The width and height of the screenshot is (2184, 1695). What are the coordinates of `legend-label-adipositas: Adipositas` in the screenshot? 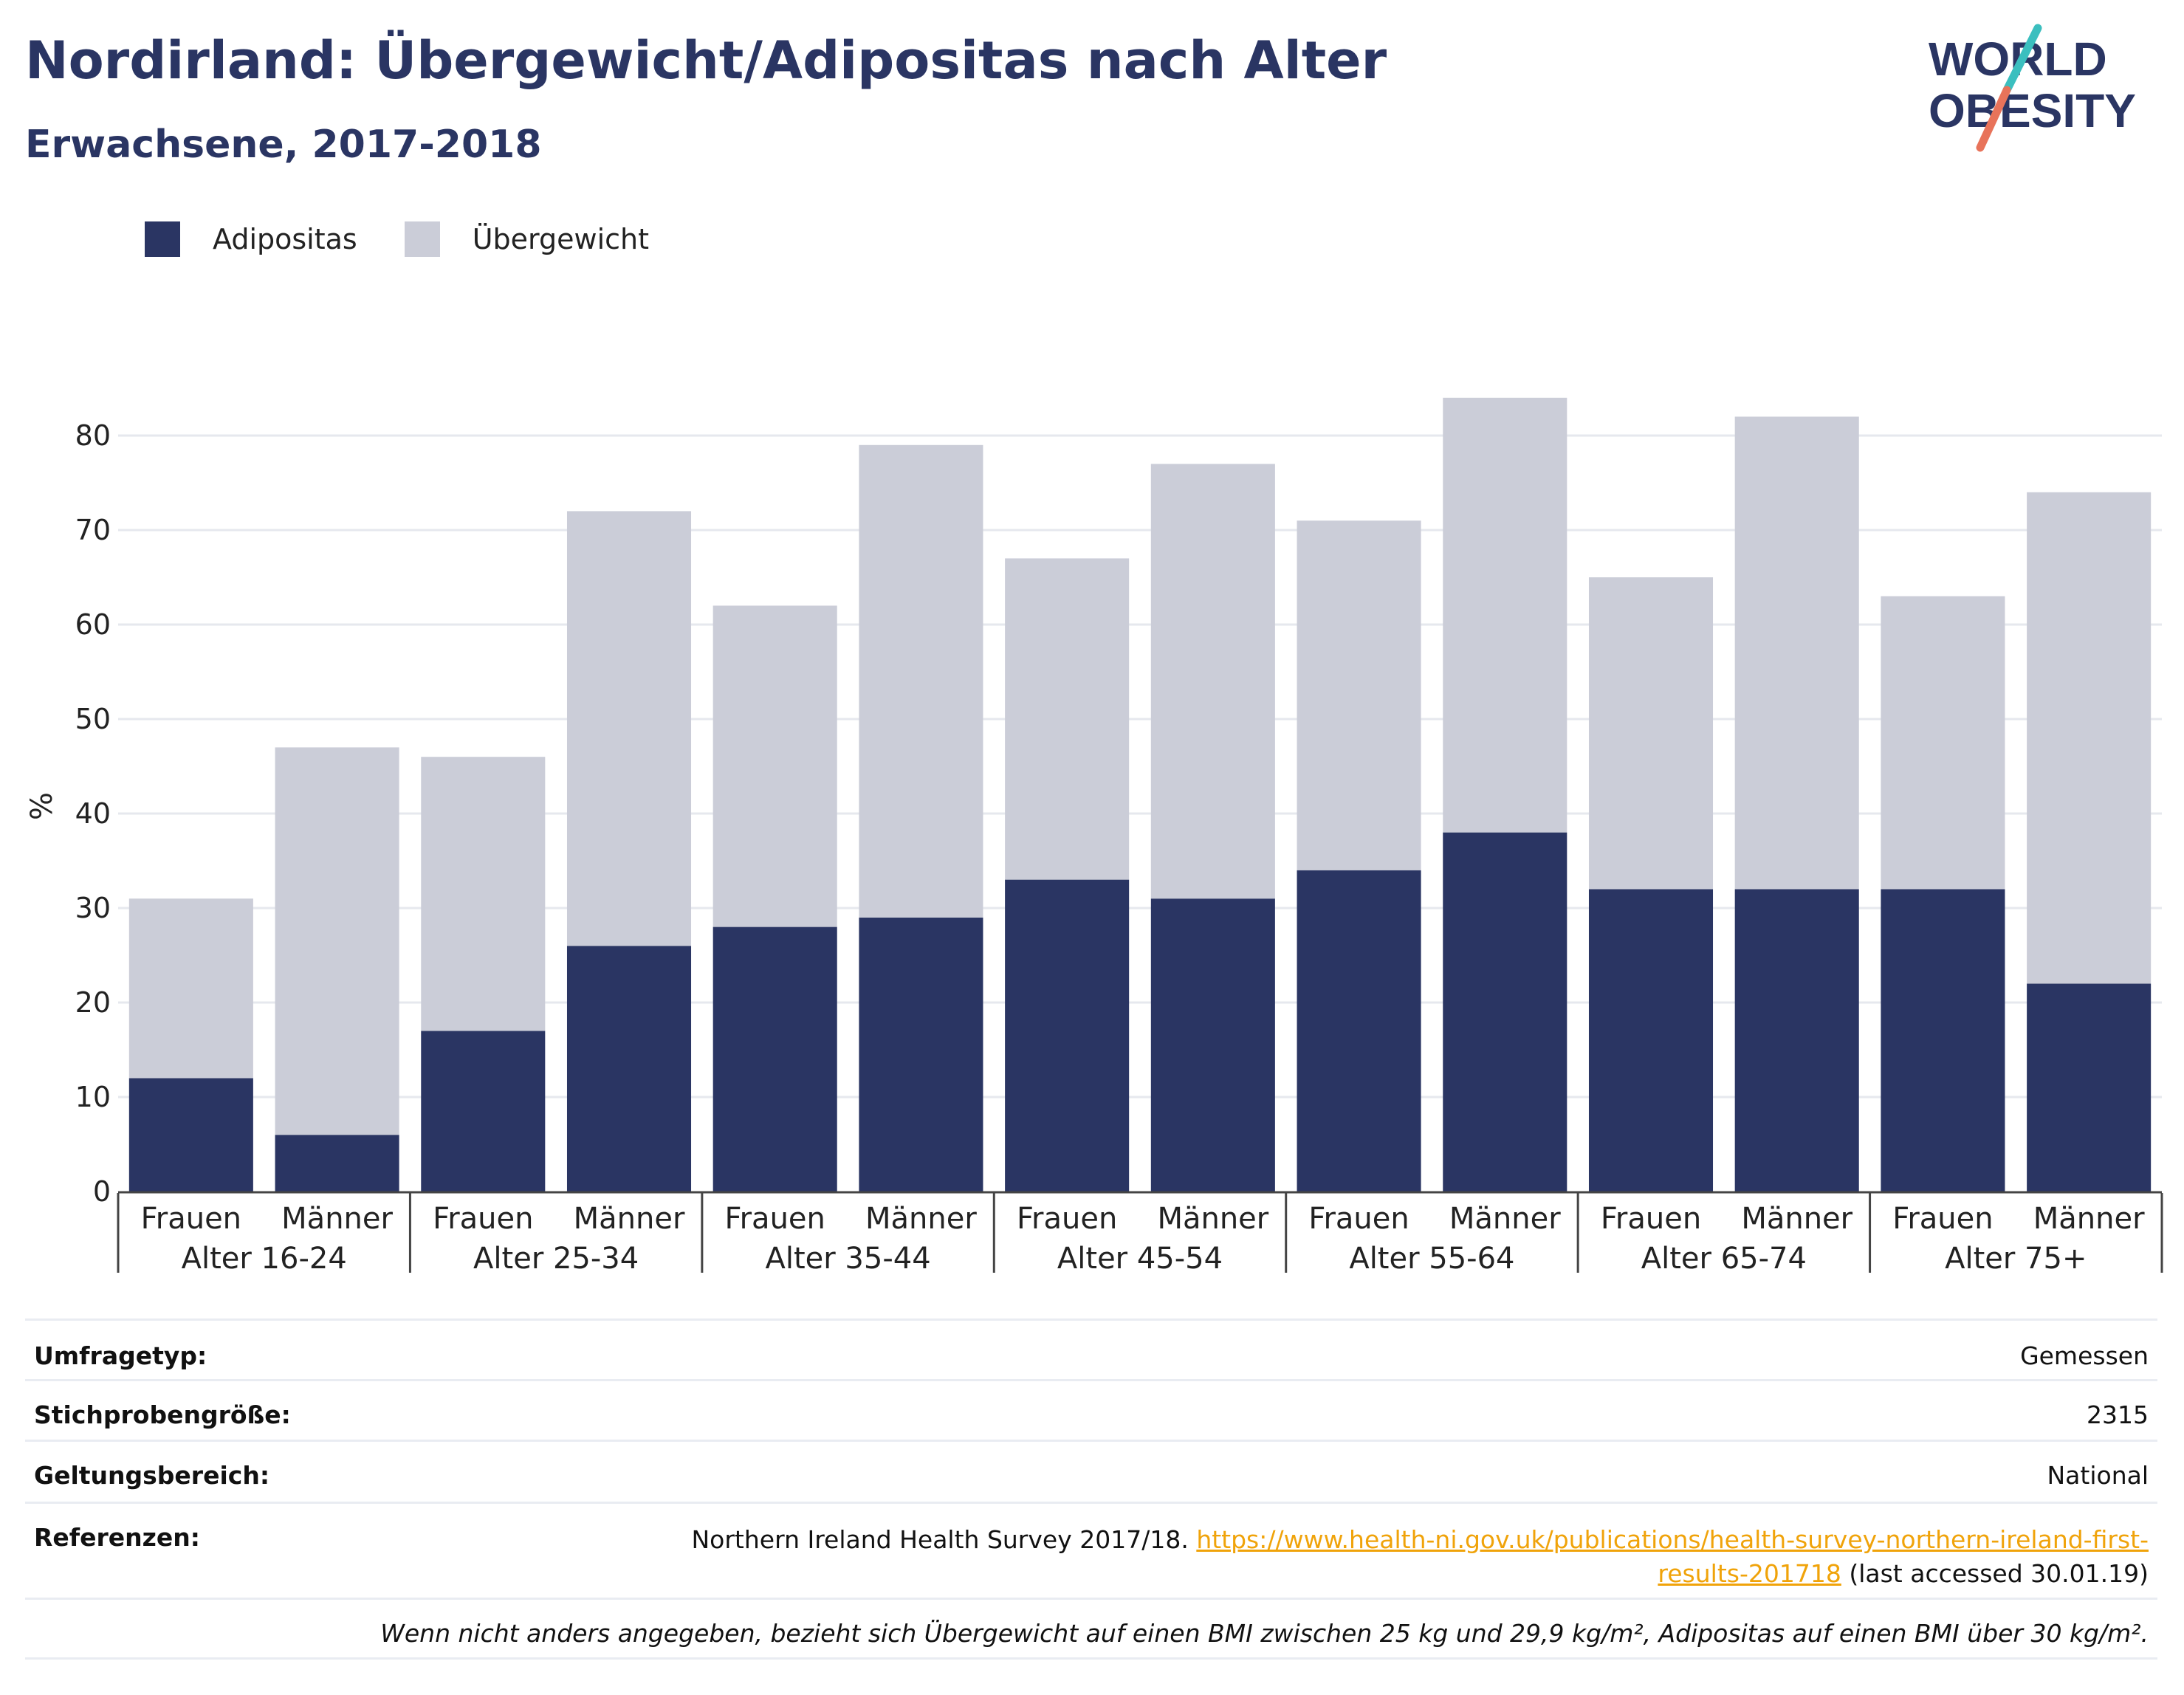 It's located at (285, 239).